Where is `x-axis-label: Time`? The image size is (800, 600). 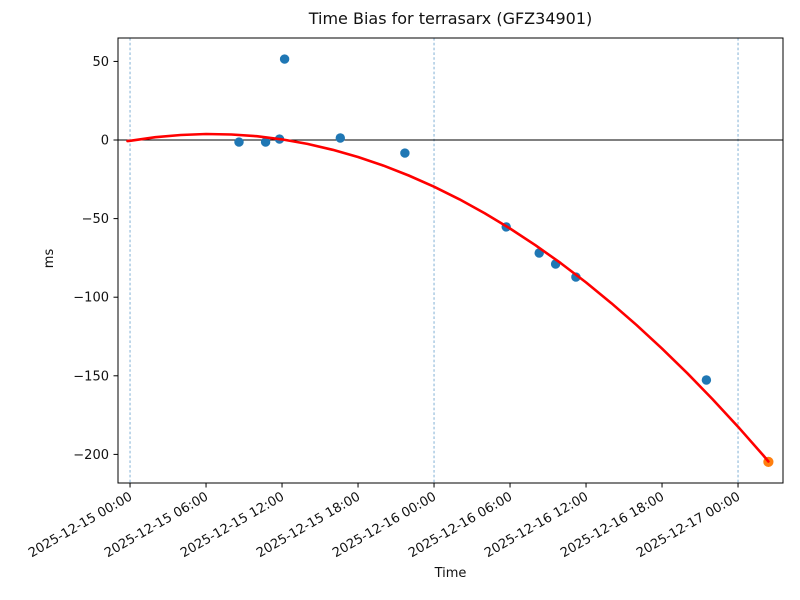 x-axis-label: Time is located at coordinates (450, 573).